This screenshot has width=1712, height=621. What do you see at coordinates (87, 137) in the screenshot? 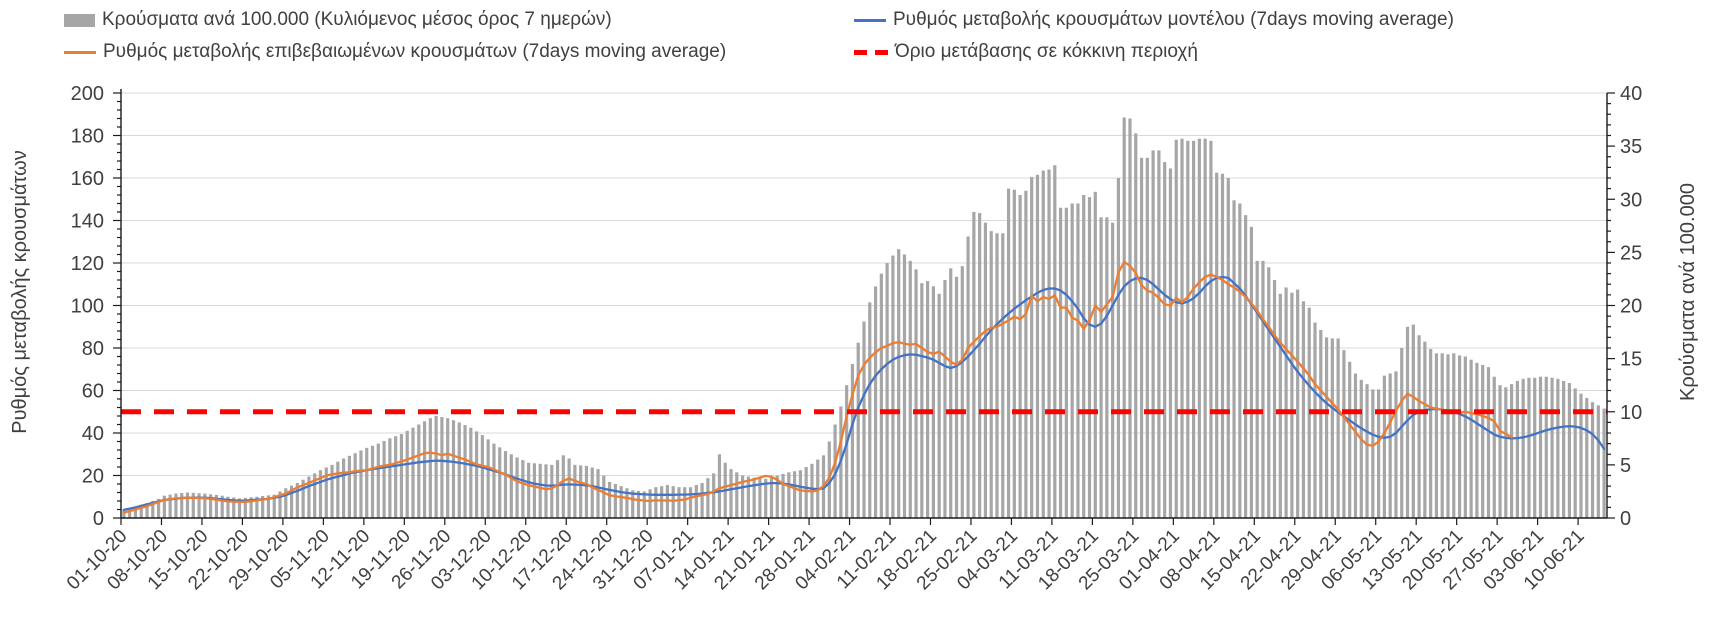
I see `svg-text: 180` at bounding box center [87, 137].